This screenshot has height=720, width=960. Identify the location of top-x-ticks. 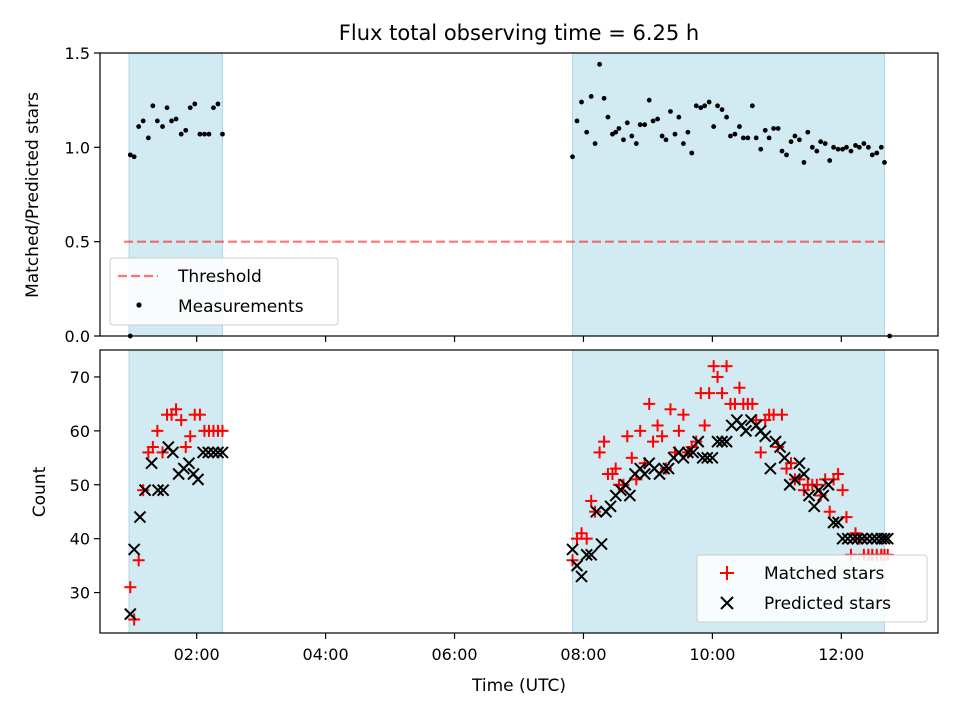
(519, 339).